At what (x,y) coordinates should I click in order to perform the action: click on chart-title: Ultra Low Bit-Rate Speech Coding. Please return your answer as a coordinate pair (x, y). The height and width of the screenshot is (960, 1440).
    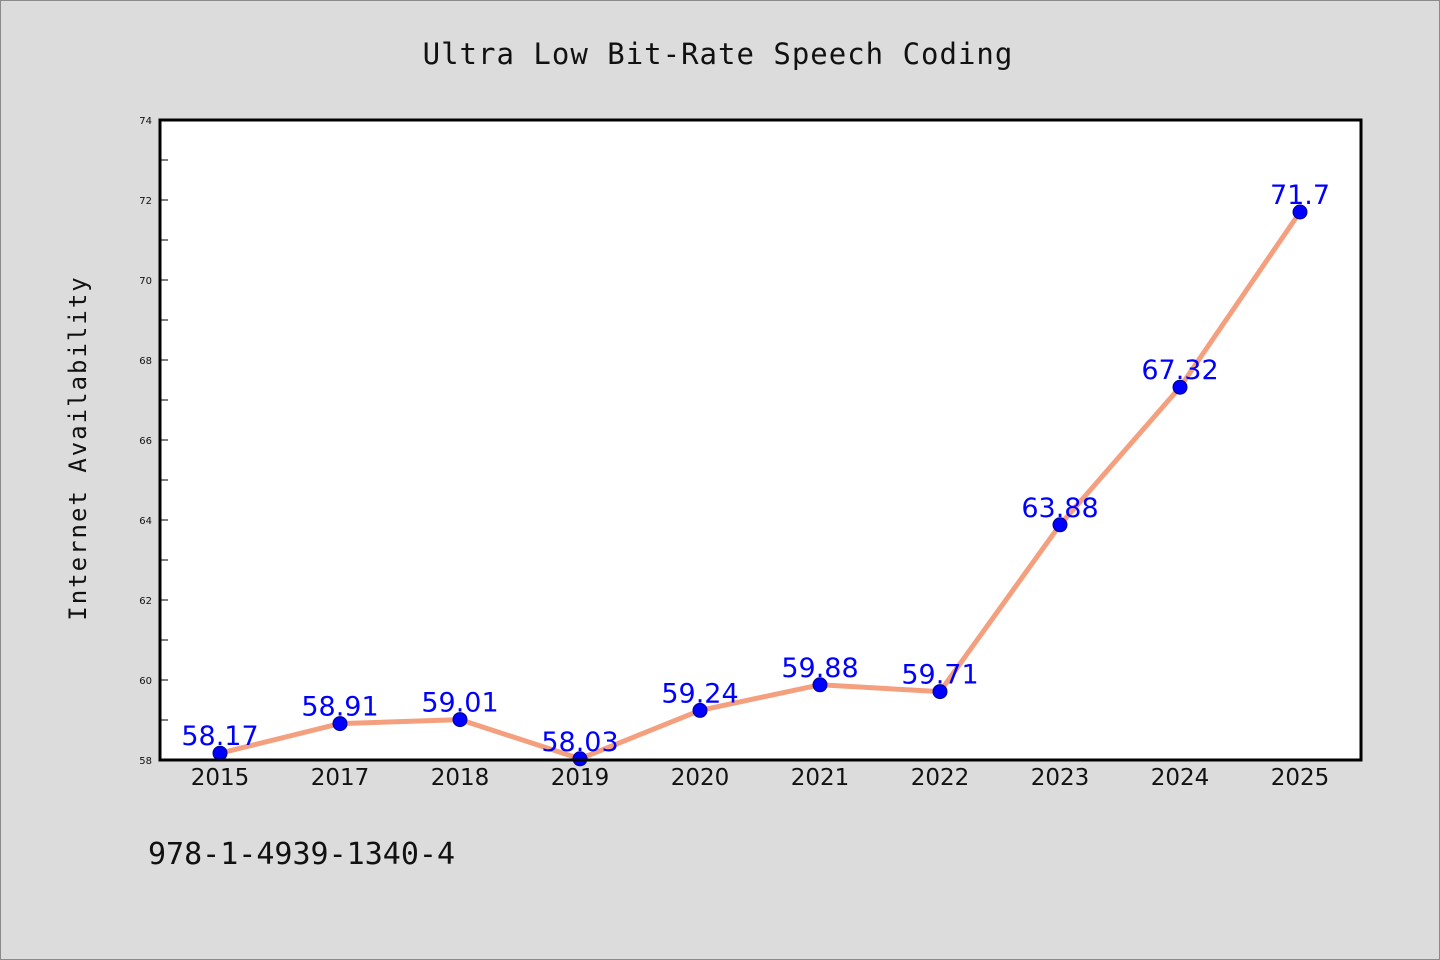
    Looking at the image, I should click on (718, 54).